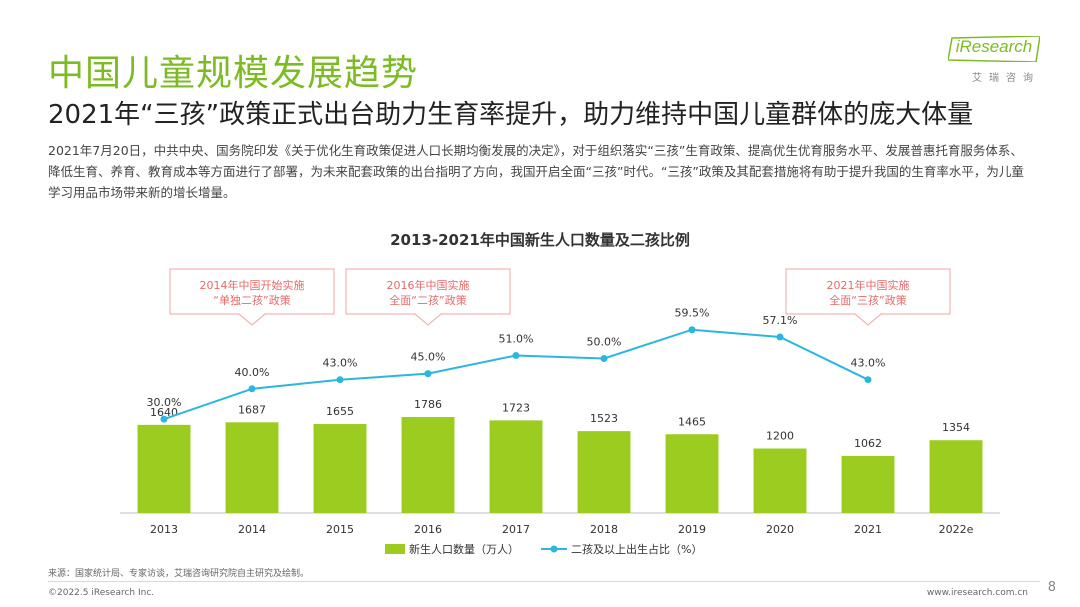  What do you see at coordinates (780, 435) in the screenshot?
I see `bar-value-label: 1200` at bounding box center [780, 435].